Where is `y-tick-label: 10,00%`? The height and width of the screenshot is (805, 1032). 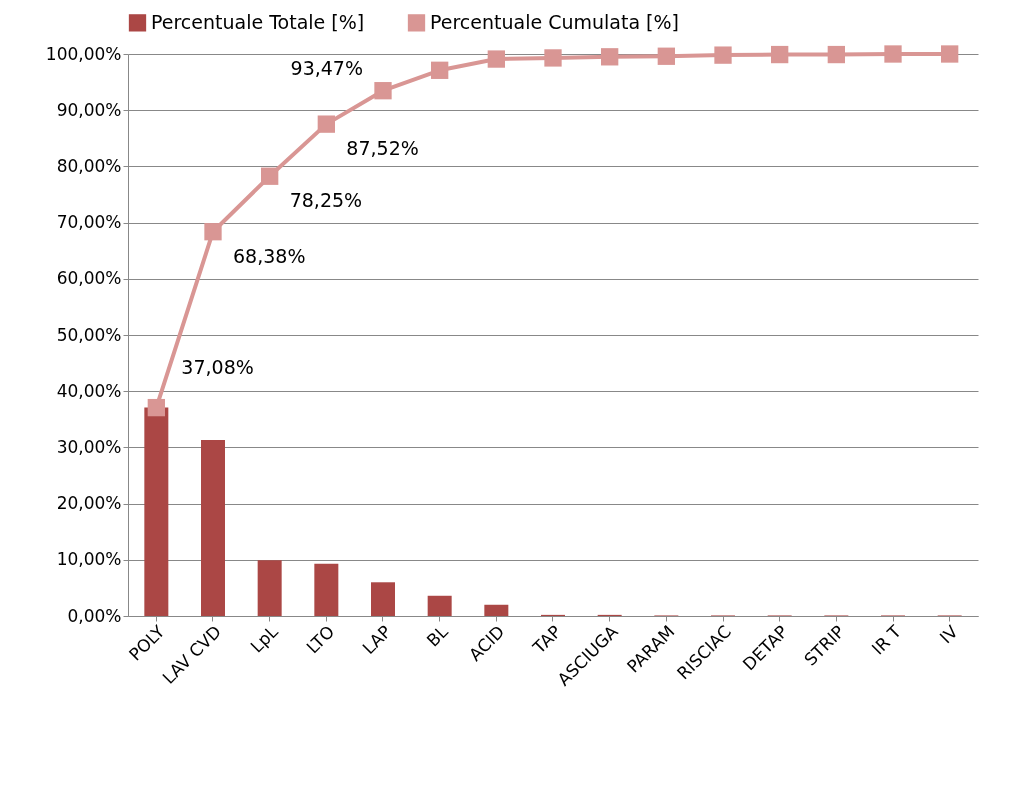 y-tick-label: 10,00% is located at coordinates (89, 559).